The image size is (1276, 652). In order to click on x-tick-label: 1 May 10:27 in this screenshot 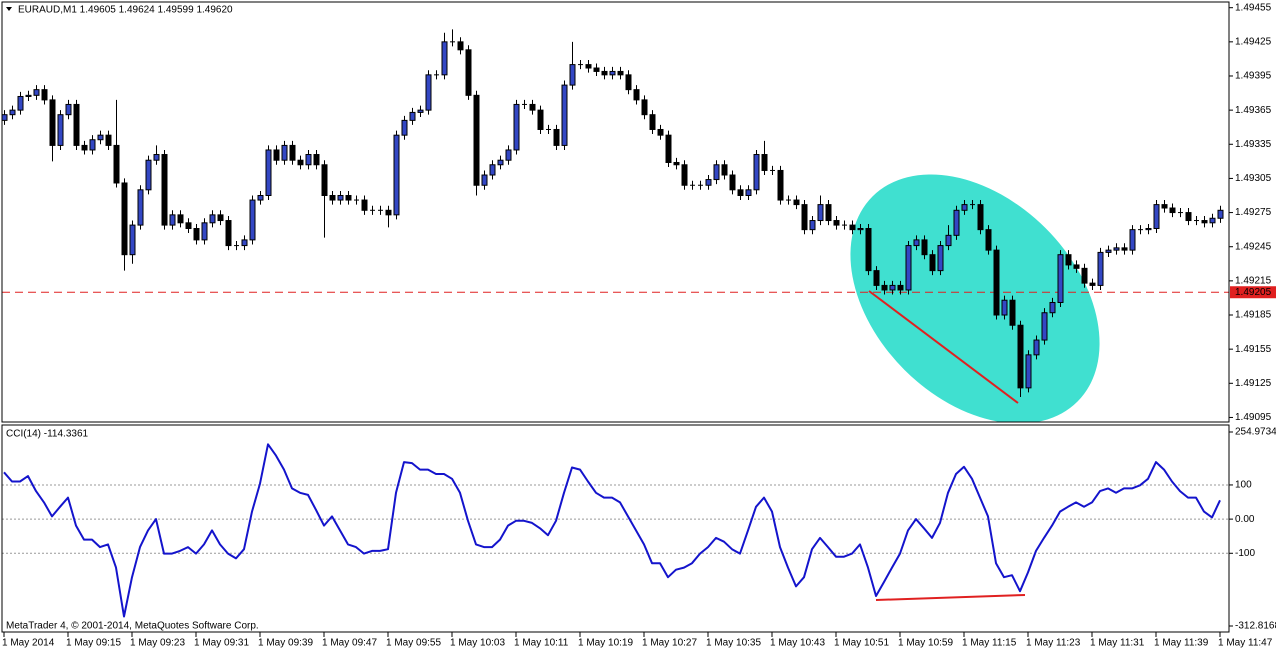, I will do `click(669, 643)`.